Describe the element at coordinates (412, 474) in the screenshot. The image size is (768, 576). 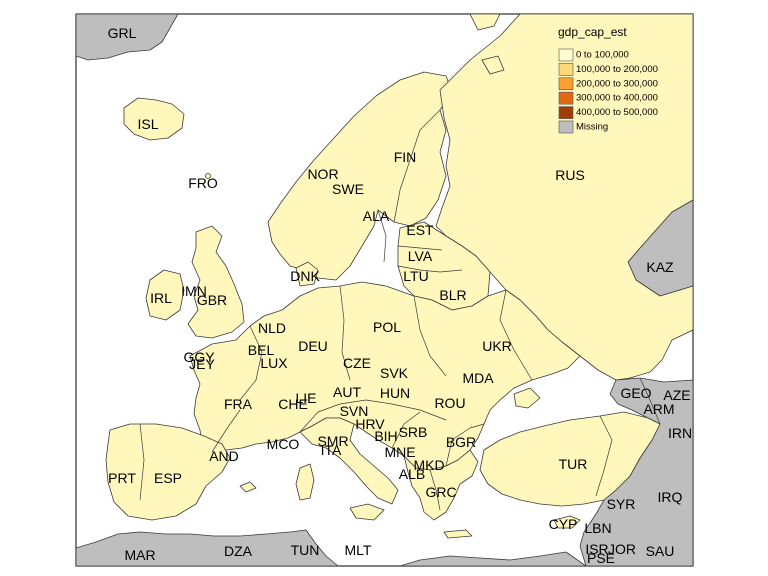
I see `country-label-alb: ALB` at that location.